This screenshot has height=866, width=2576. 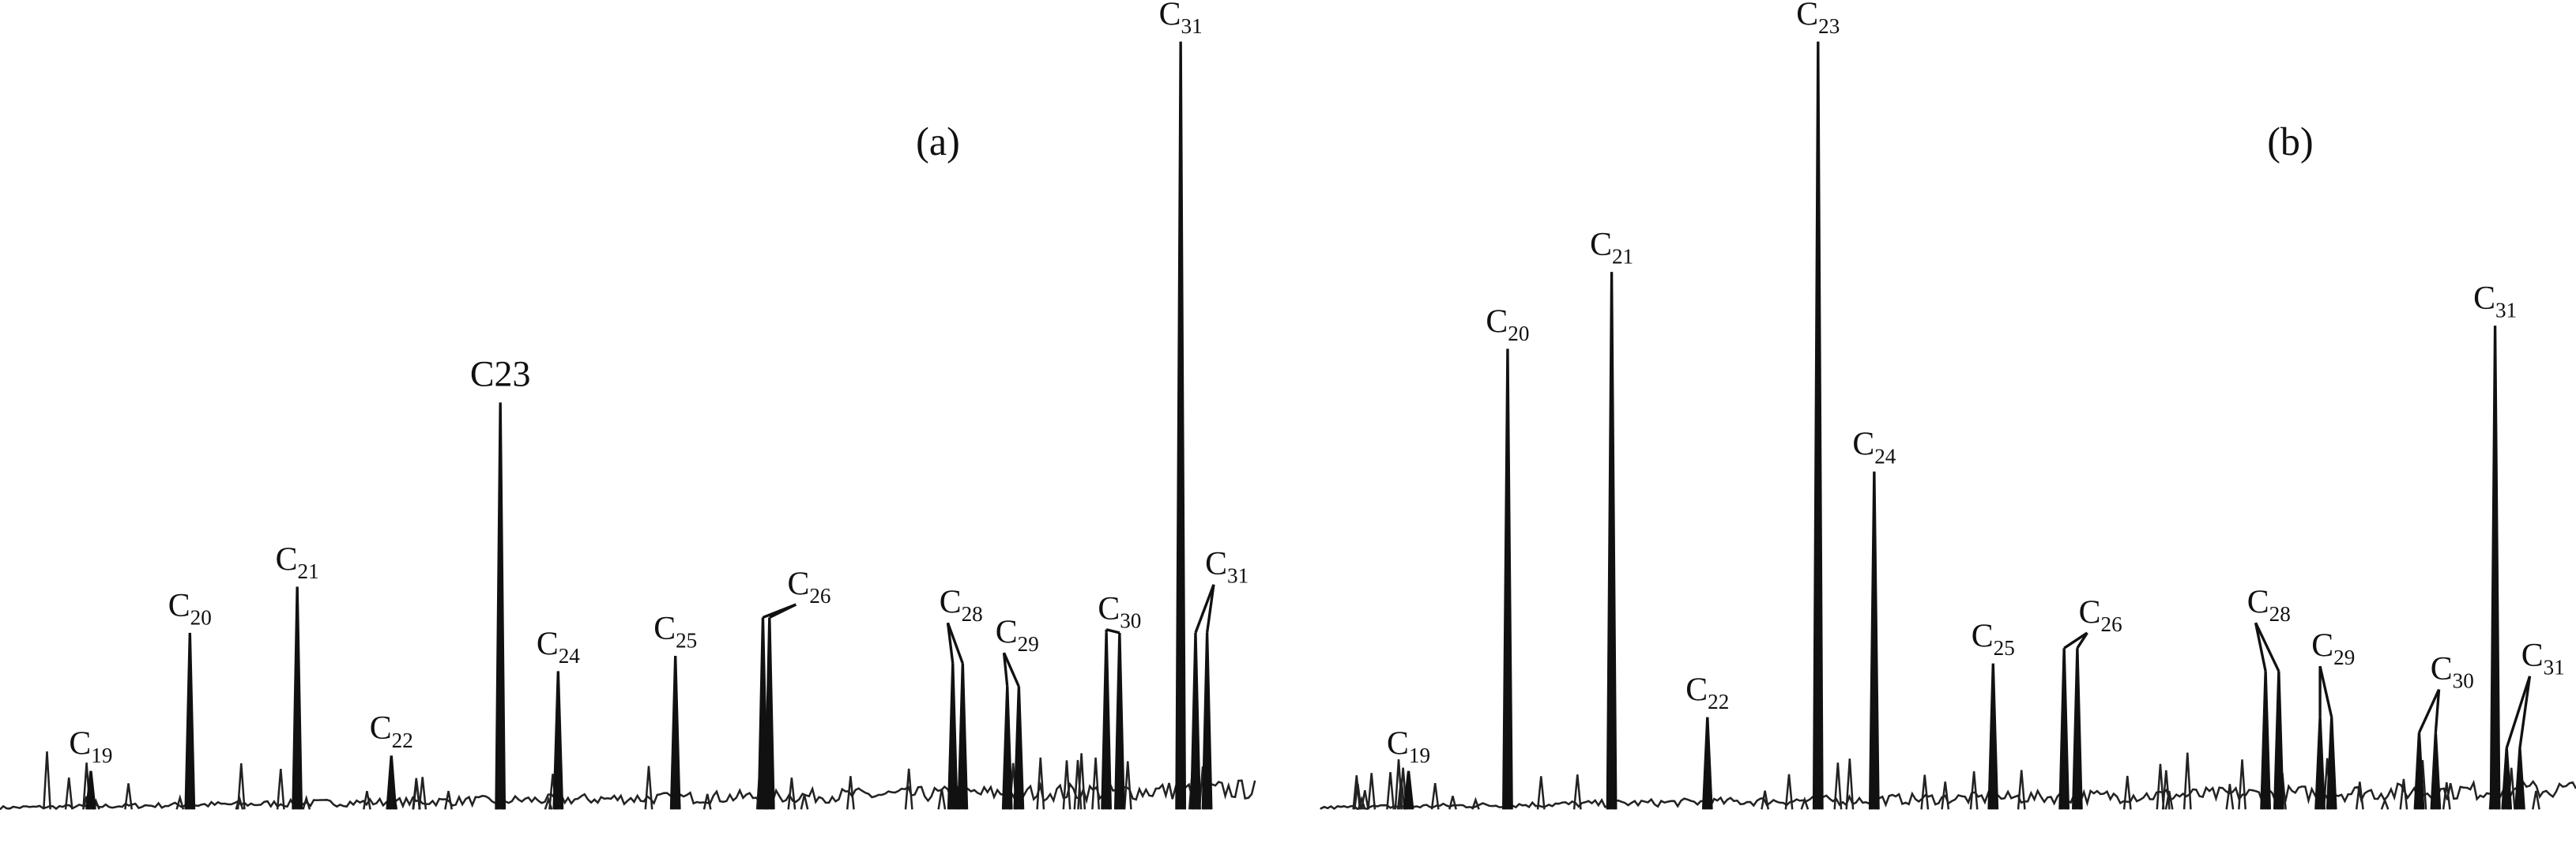 I want to click on peak-label-sub: 26, so click(x=2111, y=624).